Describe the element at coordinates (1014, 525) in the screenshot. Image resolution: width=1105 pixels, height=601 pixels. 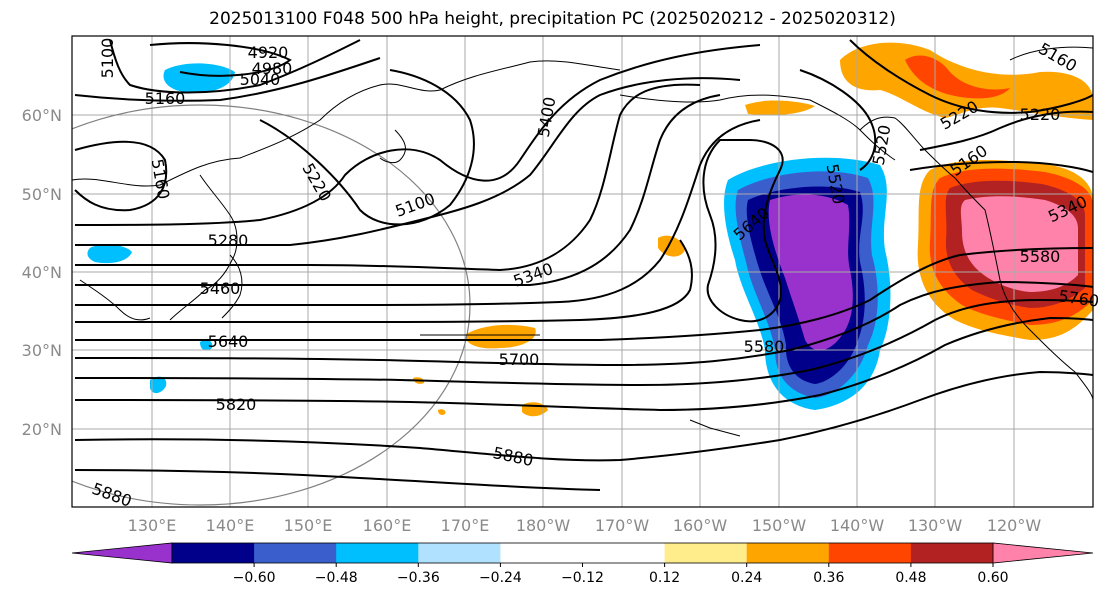
I see `lon-tick-label: 120°W` at that location.